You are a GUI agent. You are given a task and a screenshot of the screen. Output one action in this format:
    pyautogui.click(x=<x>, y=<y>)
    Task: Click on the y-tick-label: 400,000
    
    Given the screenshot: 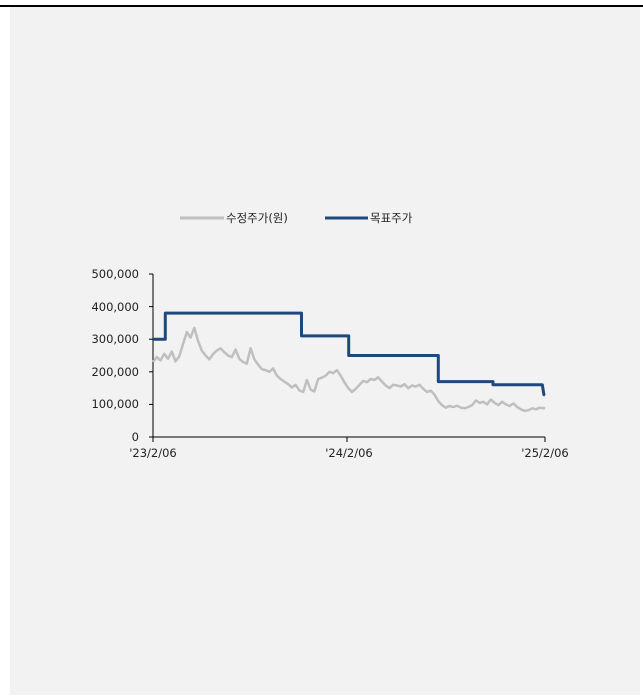 What is the action you would take?
    pyautogui.click(x=115, y=307)
    